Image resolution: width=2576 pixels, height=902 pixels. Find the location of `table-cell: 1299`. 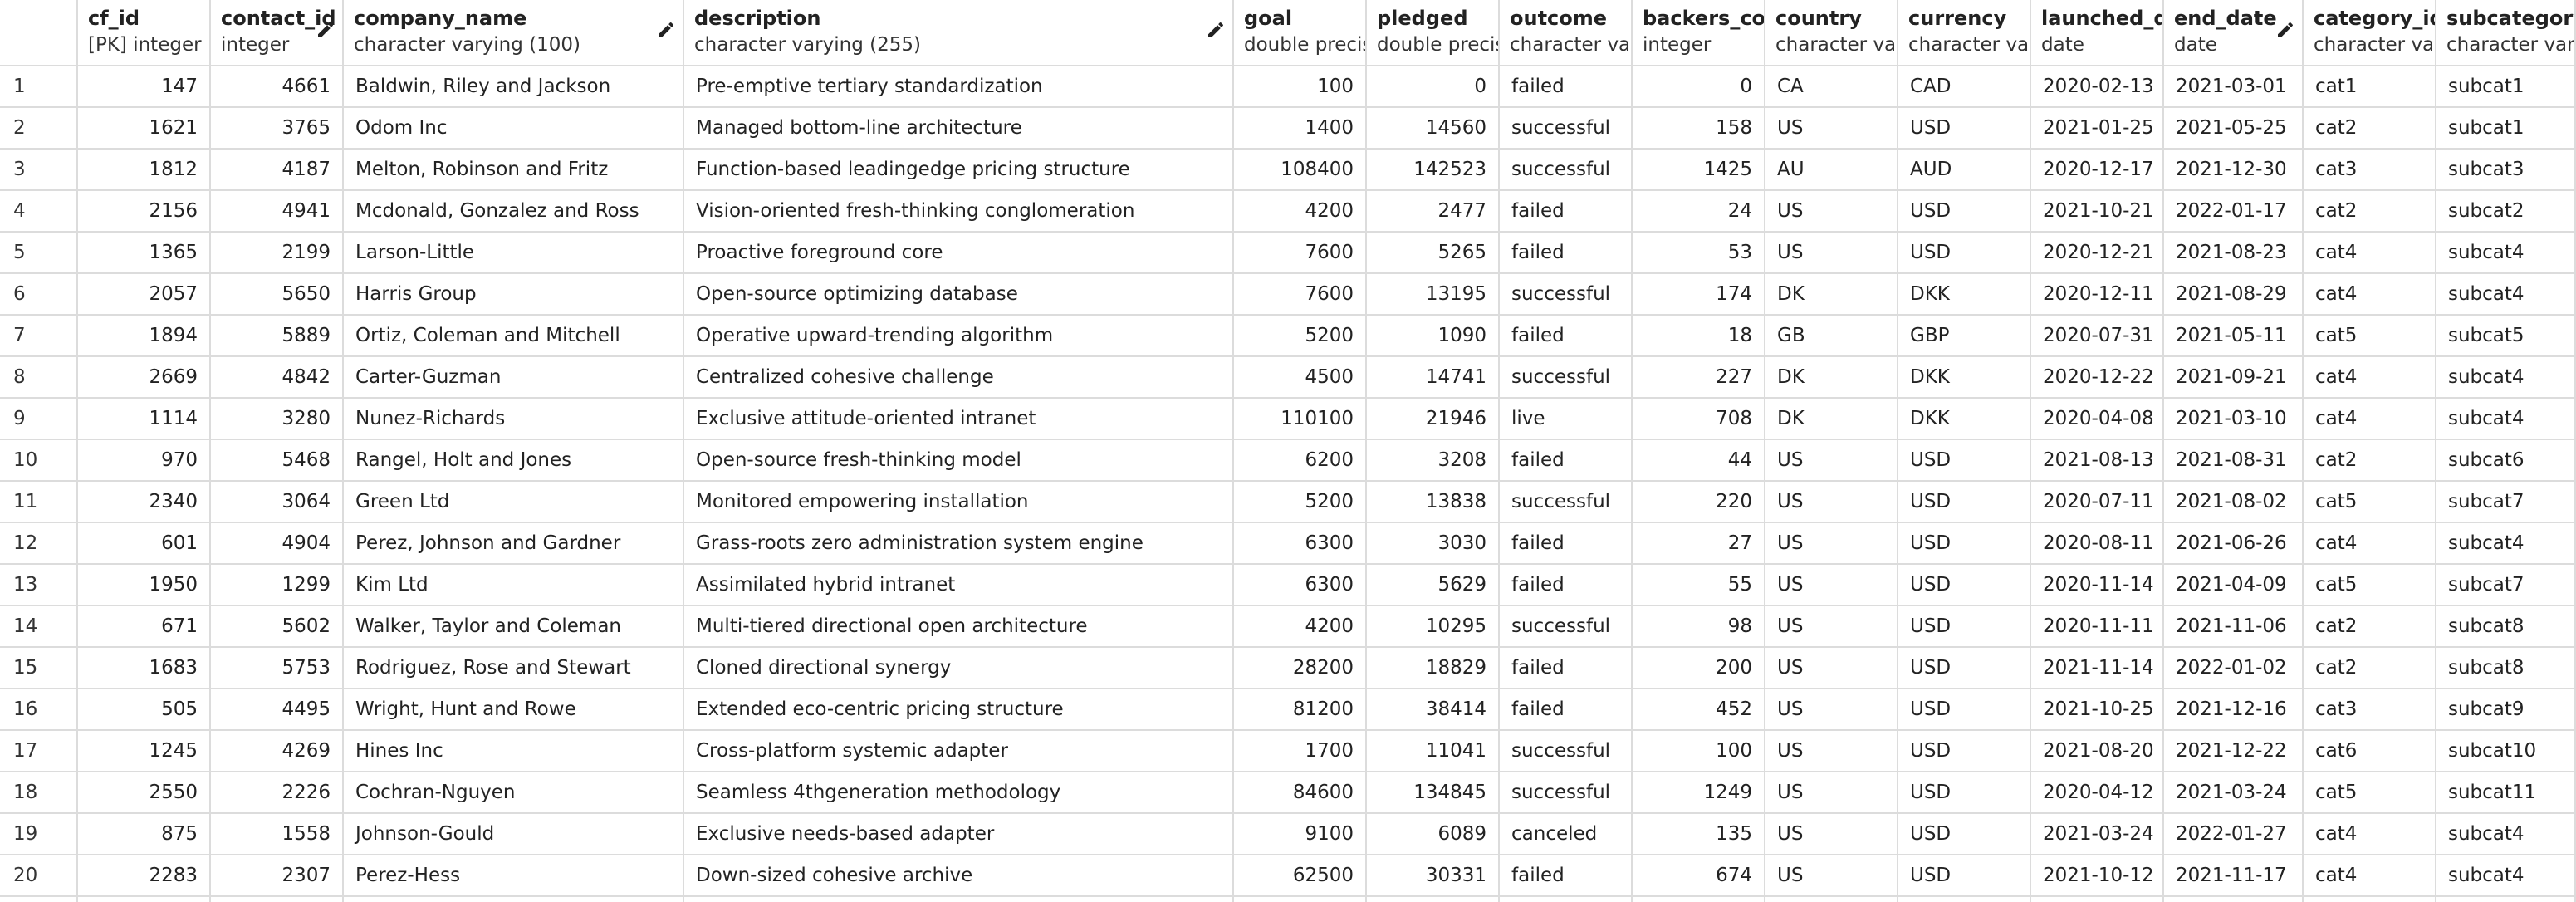

table-cell: 1299 is located at coordinates (277, 585).